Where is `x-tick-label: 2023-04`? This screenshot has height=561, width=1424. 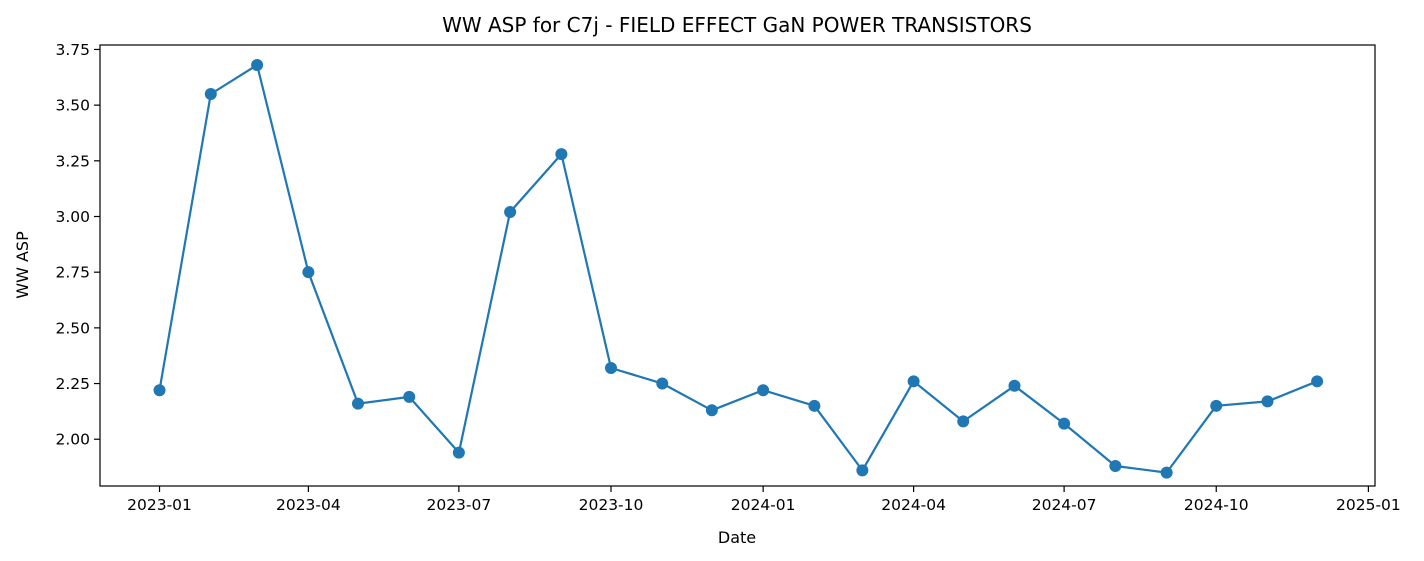
x-tick-label: 2023-04 is located at coordinates (308, 505).